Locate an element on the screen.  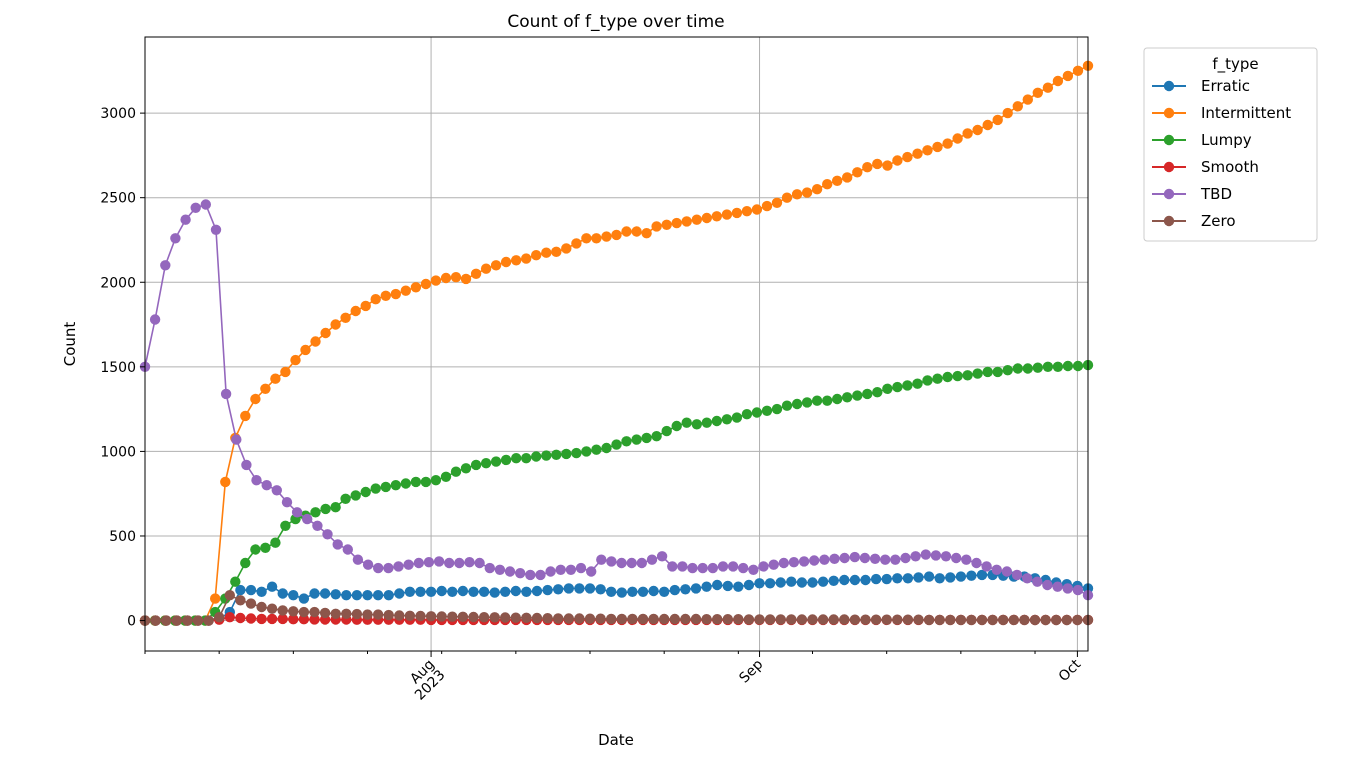
legend-box is located at coordinates (1230, 144).